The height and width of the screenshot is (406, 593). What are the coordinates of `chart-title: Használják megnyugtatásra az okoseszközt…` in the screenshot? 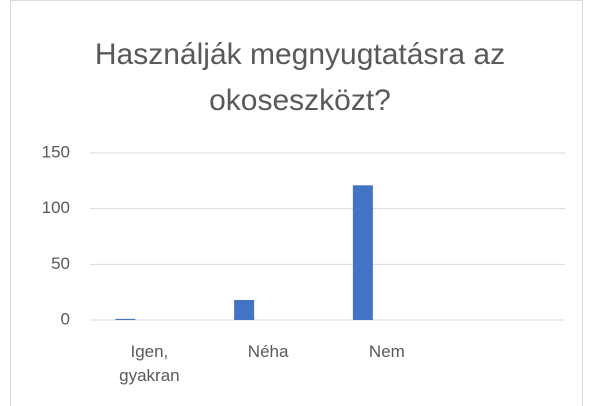 It's located at (300, 77).